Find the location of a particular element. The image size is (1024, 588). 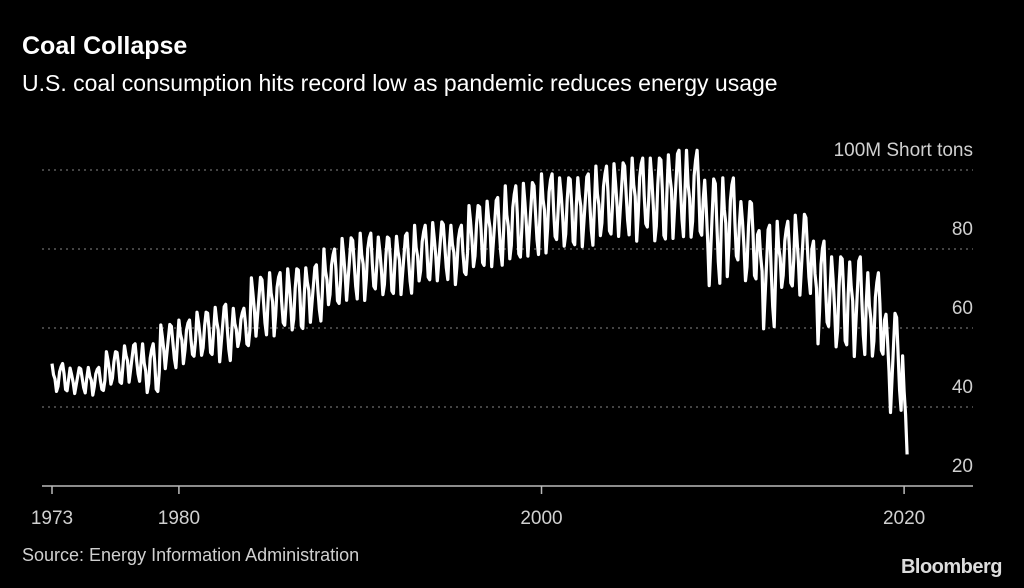

x-tick-label: 2020 is located at coordinates (904, 518).